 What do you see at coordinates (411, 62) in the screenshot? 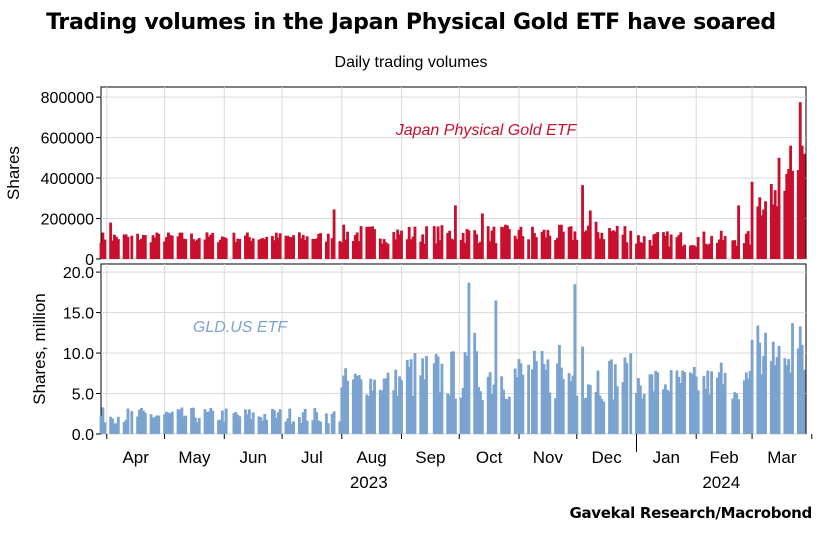
I see `chart-subtitle: Daily trading volumes` at bounding box center [411, 62].